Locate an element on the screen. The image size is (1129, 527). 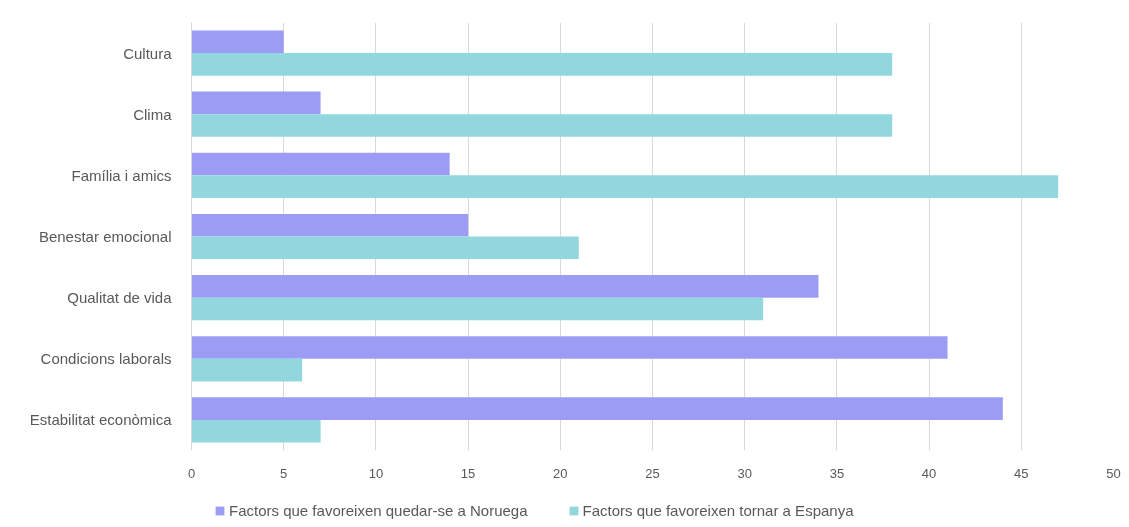
y-tick-label: Estabilitat econòmica is located at coordinates (101, 420).